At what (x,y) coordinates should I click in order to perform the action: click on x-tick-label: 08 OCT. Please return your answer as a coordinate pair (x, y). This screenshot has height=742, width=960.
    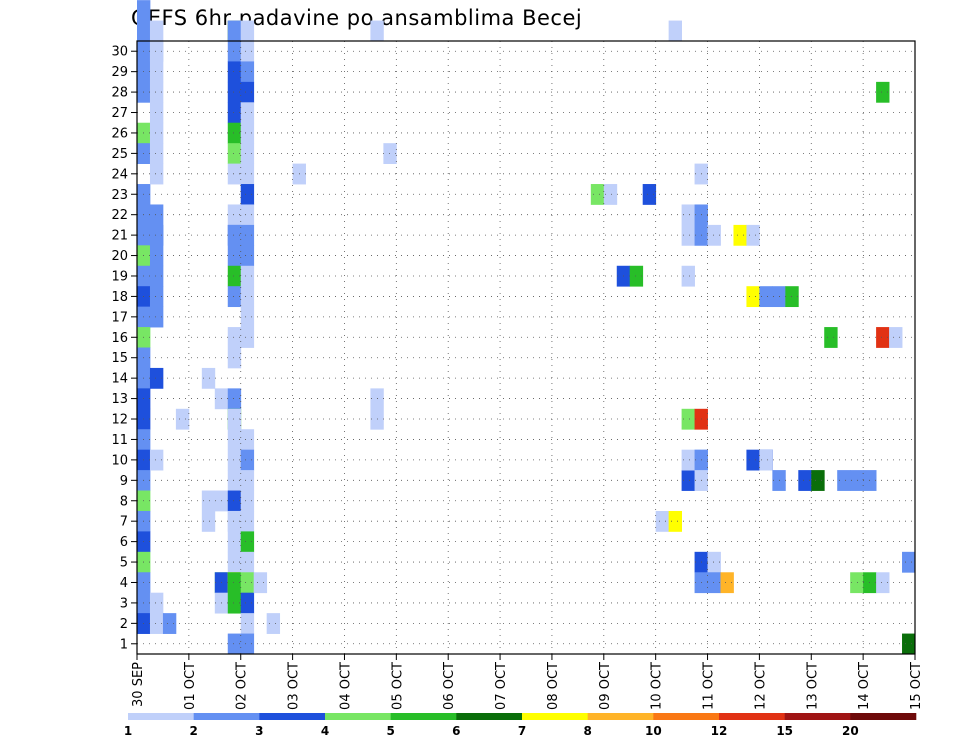
    Looking at the image, I should click on (553, 686).